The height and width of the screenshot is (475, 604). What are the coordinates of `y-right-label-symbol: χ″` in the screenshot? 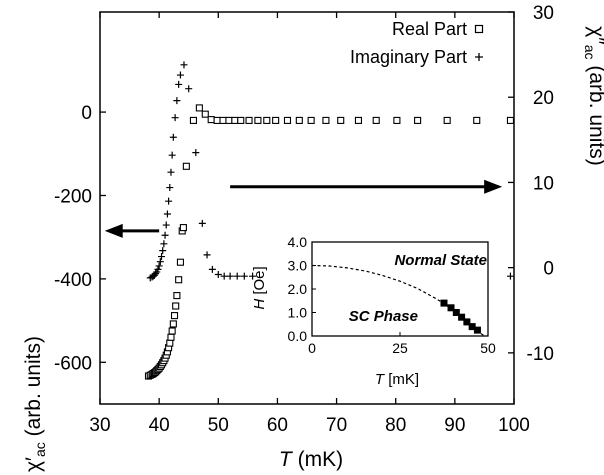 It's located at (594, 35).